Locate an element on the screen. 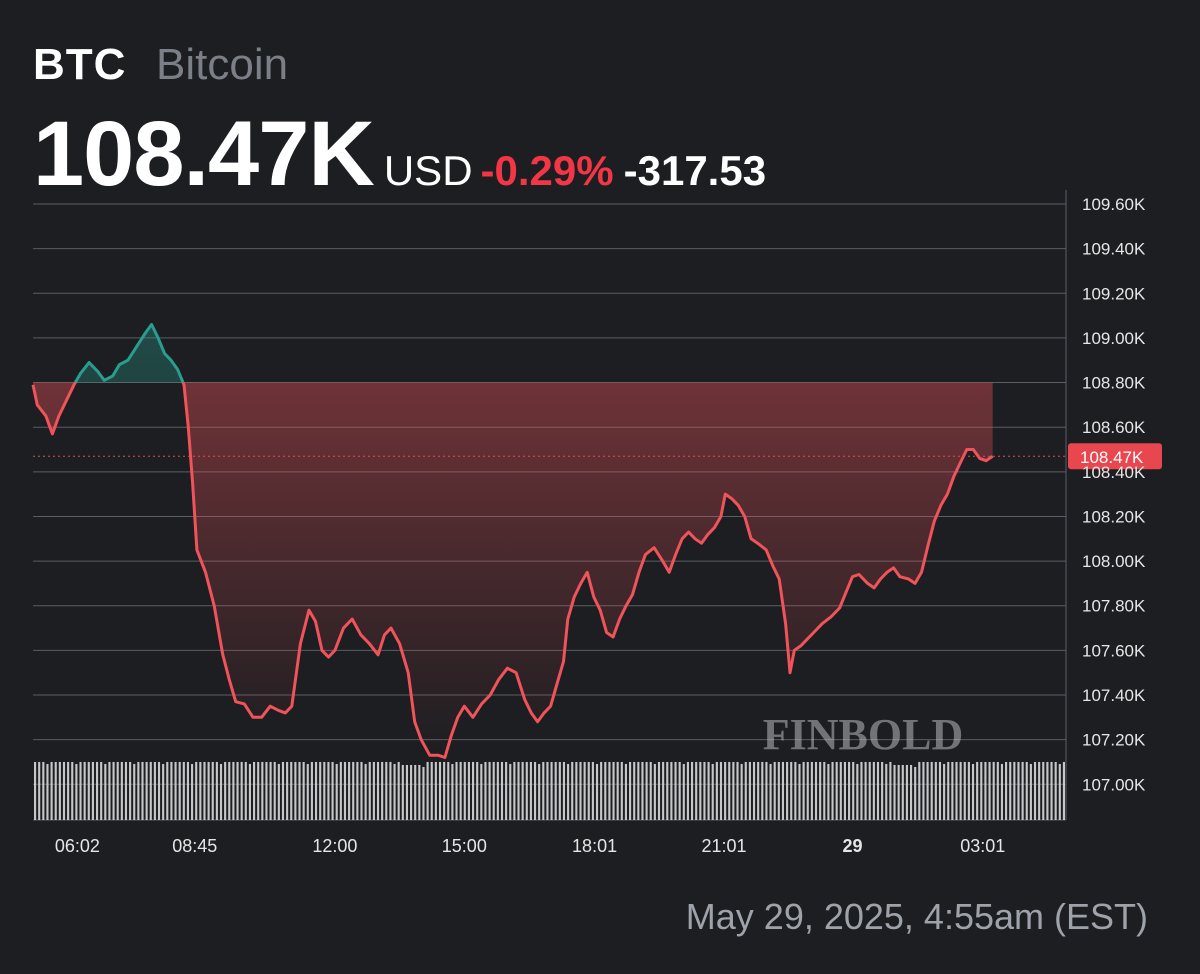 Image resolution: width=1200 pixels, height=974 pixels. x-tick-label: 21:01 is located at coordinates (723, 846).